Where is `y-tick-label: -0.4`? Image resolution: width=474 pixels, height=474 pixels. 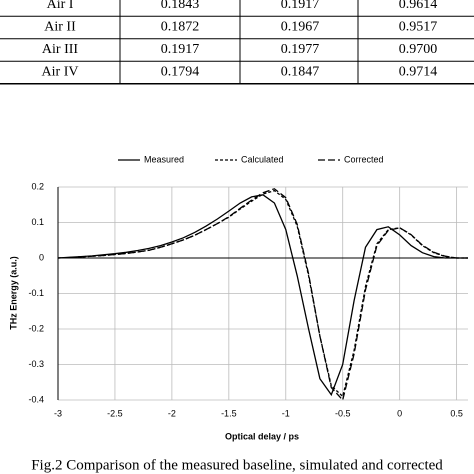
y-tick-label: -0.4 is located at coordinates (36, 399).